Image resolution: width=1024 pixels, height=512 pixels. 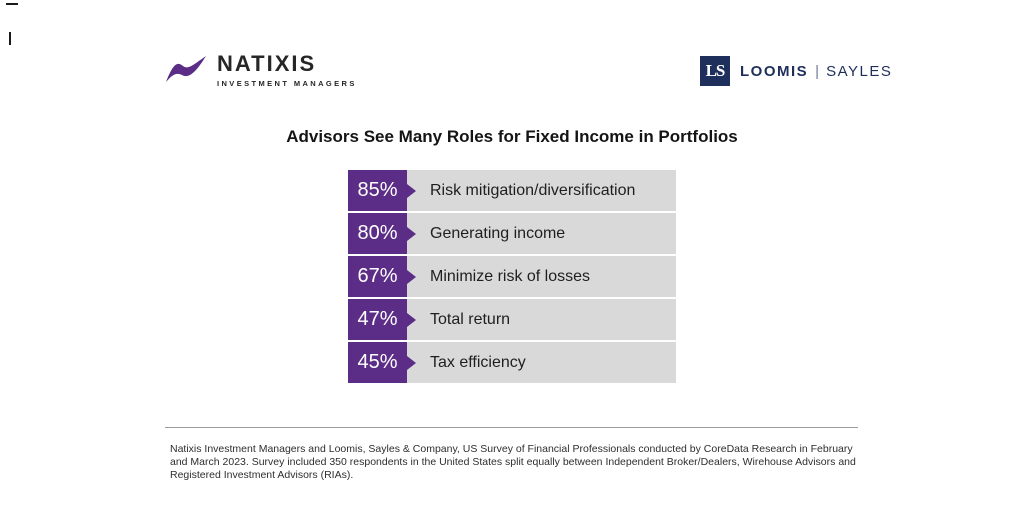 I want to click on footer-divider, so click(x=511, y=427).